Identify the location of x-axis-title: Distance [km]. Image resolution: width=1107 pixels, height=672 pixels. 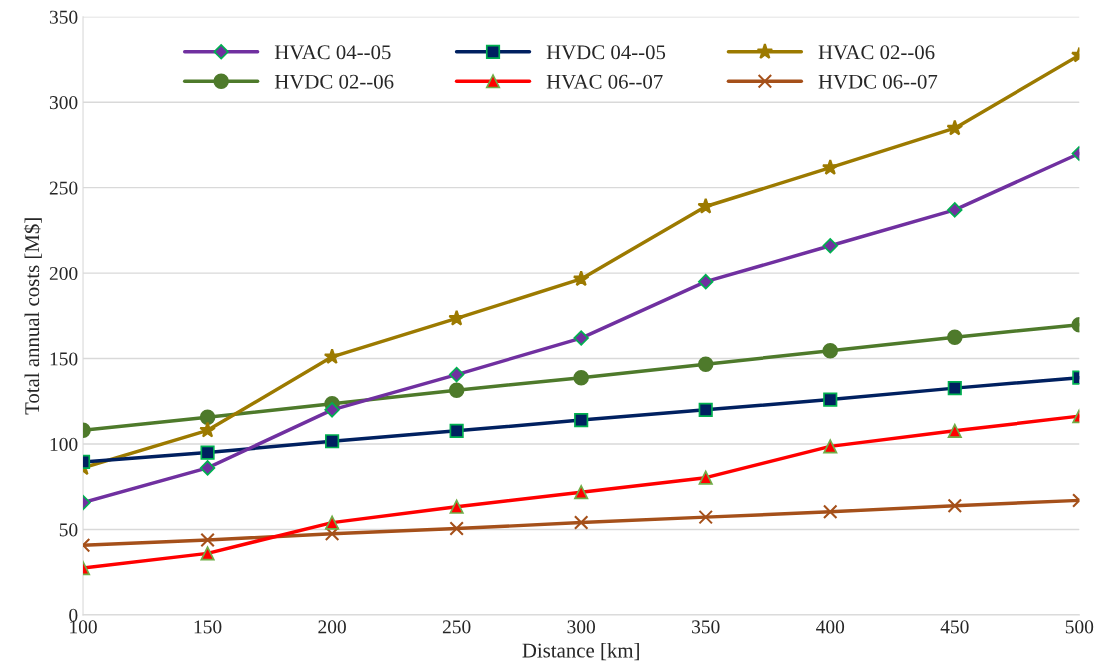
(580, 651).